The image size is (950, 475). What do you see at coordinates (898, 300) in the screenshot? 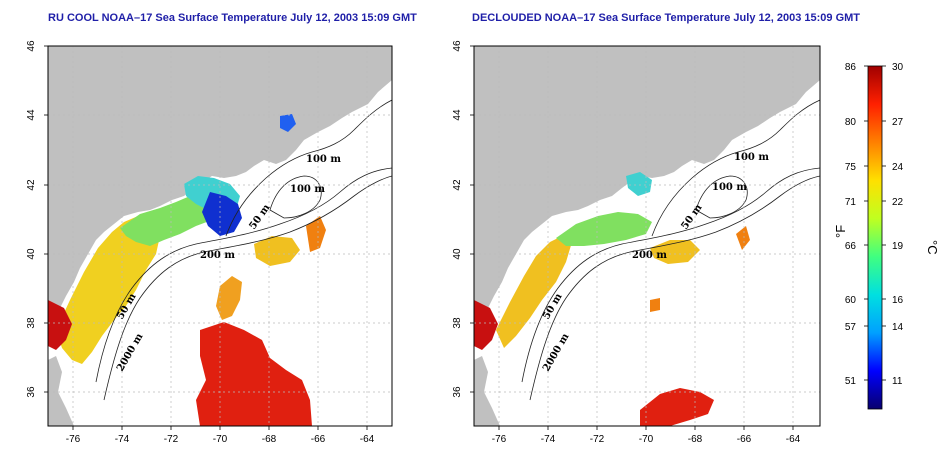
I see `celsius-tick-label: 16` at bounding box center [898, 300].